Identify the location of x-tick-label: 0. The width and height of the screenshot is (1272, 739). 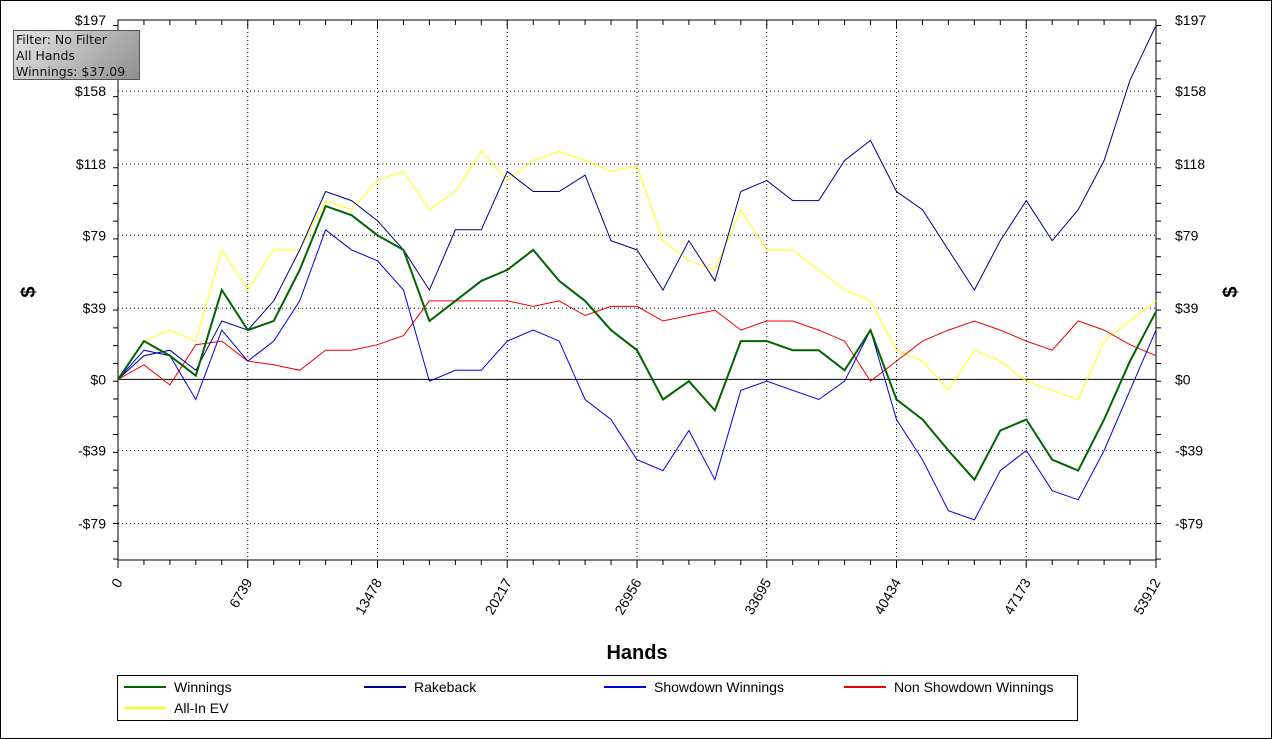
(117, 582).